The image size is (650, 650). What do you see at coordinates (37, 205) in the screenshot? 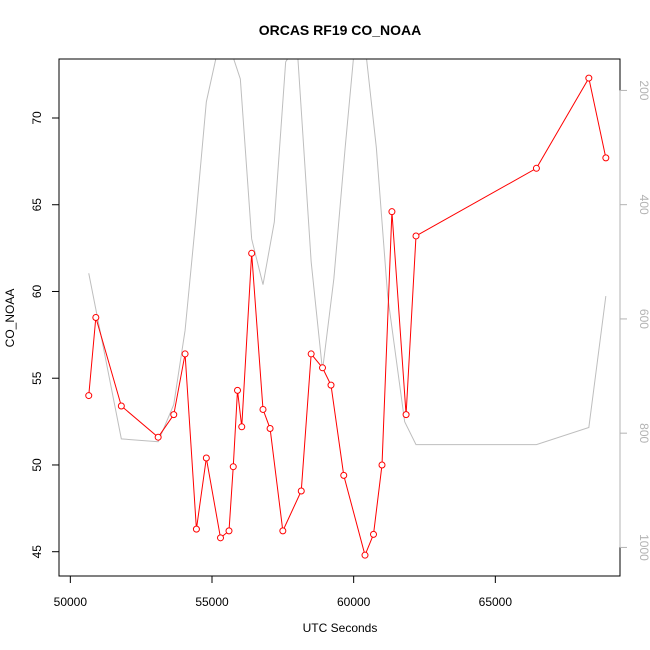
I see `y-tick-label: 65` at bounding box center [37, 205].